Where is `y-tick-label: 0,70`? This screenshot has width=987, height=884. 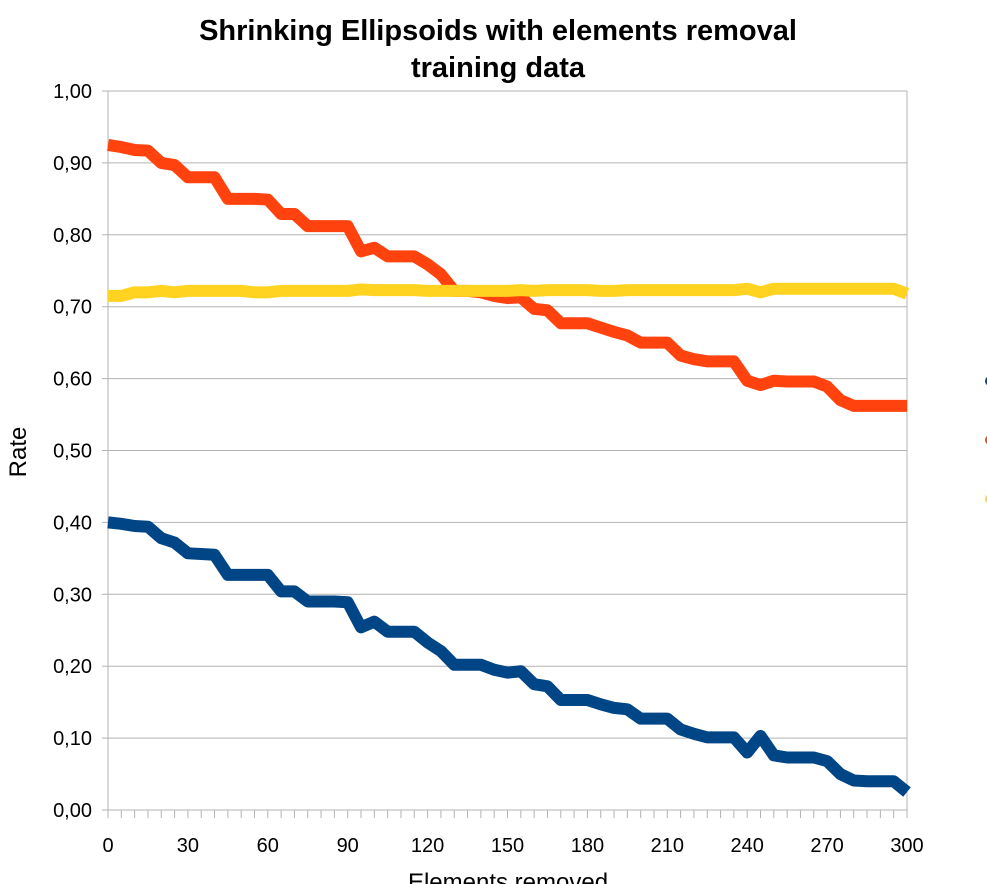
y-tick-label: 0,70 is located at coordinates (72, 308).